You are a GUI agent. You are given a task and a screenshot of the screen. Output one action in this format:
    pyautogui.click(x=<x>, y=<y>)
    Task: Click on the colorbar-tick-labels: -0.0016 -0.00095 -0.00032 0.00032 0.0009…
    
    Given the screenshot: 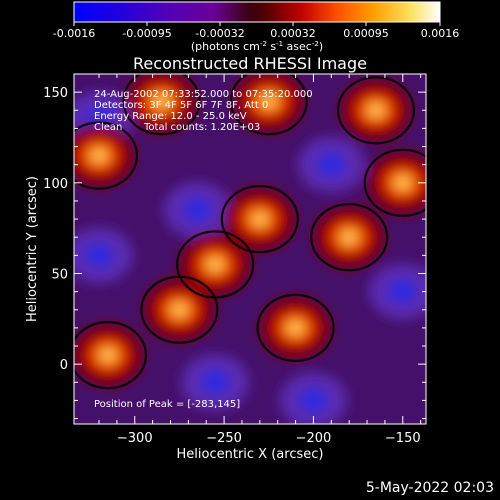 What is the action you would take?
    pyautogui.click(x=256, y=33)
    